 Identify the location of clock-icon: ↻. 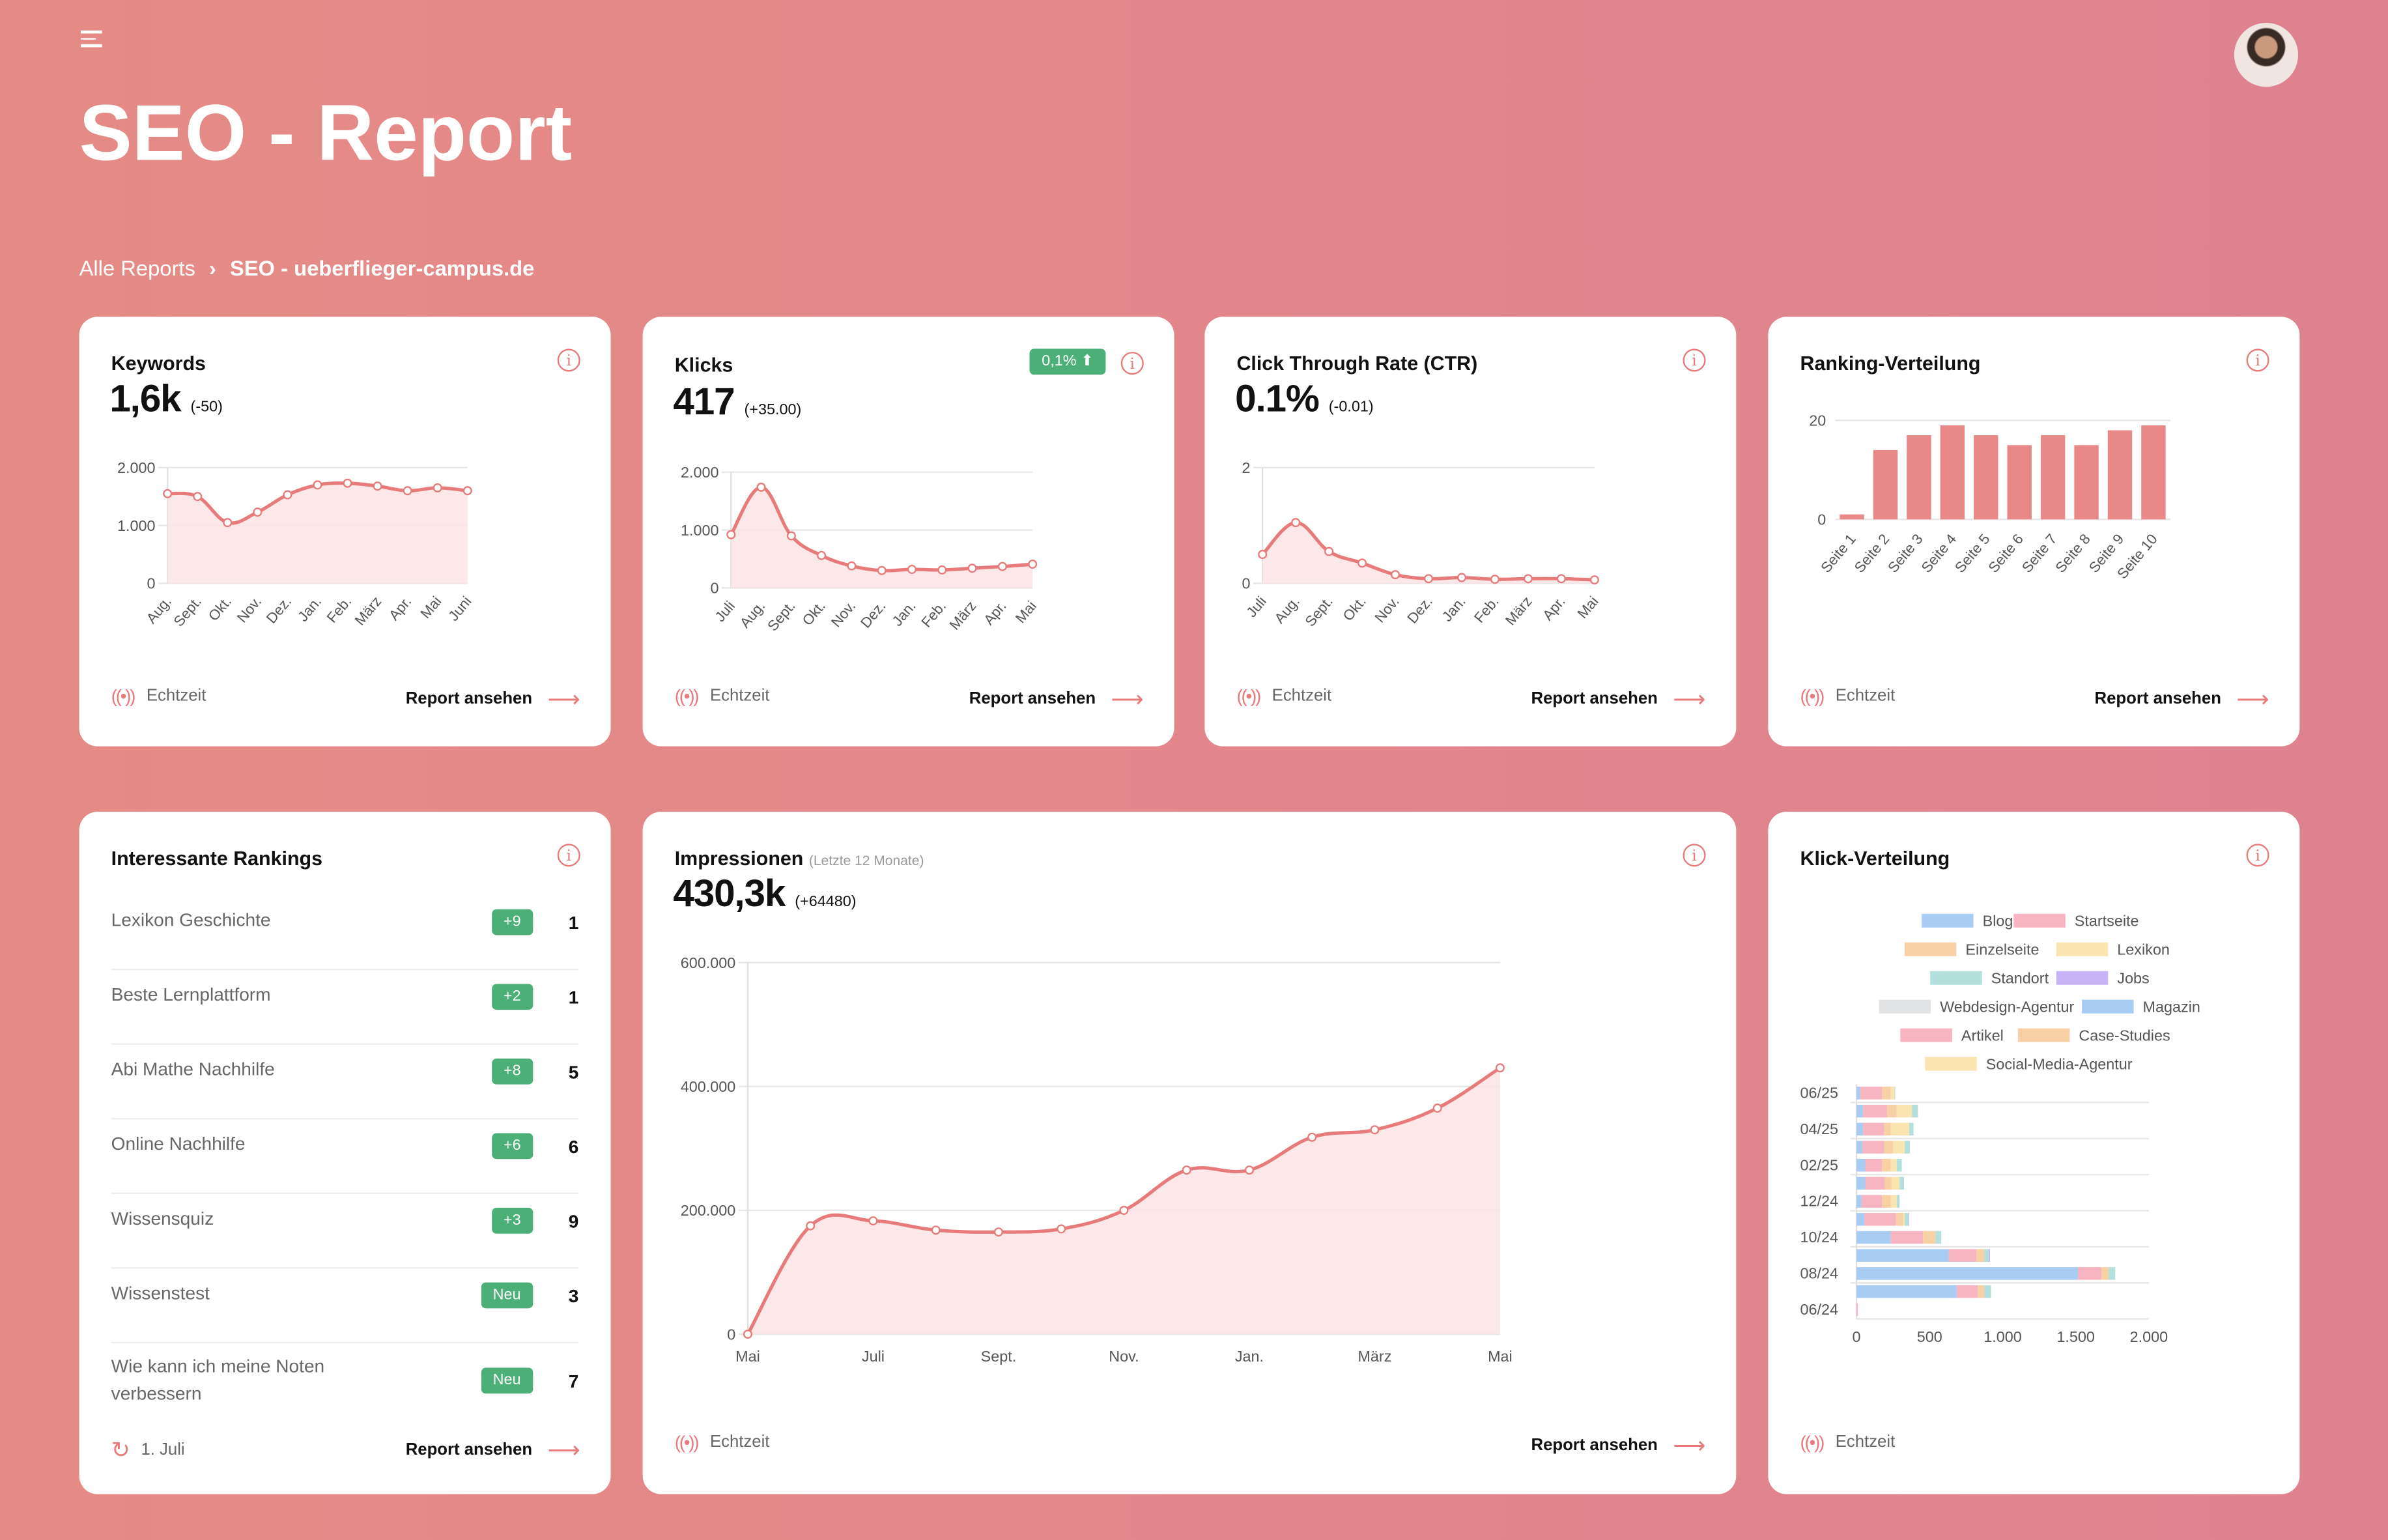
(121, 1451).